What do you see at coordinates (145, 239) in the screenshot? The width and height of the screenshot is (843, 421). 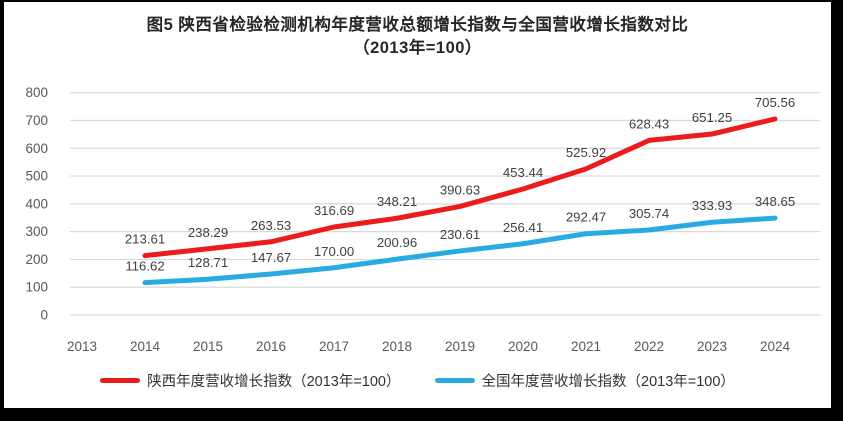 I see `svg-text: 213.61` at bounding box center [145, 239].